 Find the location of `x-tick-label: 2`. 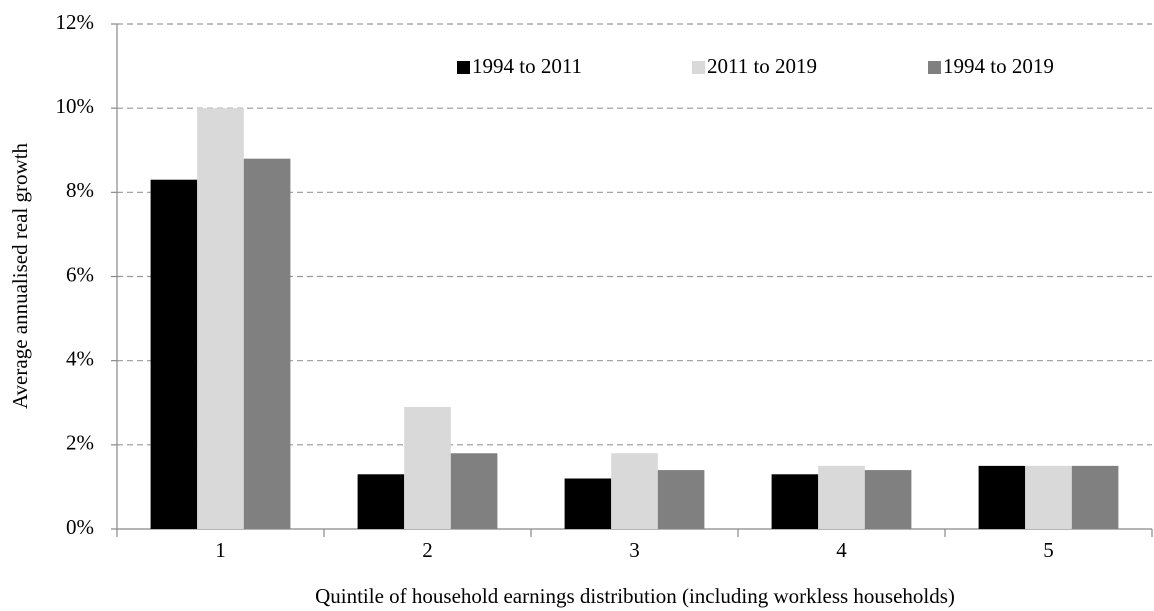

x-tick-label: 2 is located at coordinates (427, 550).